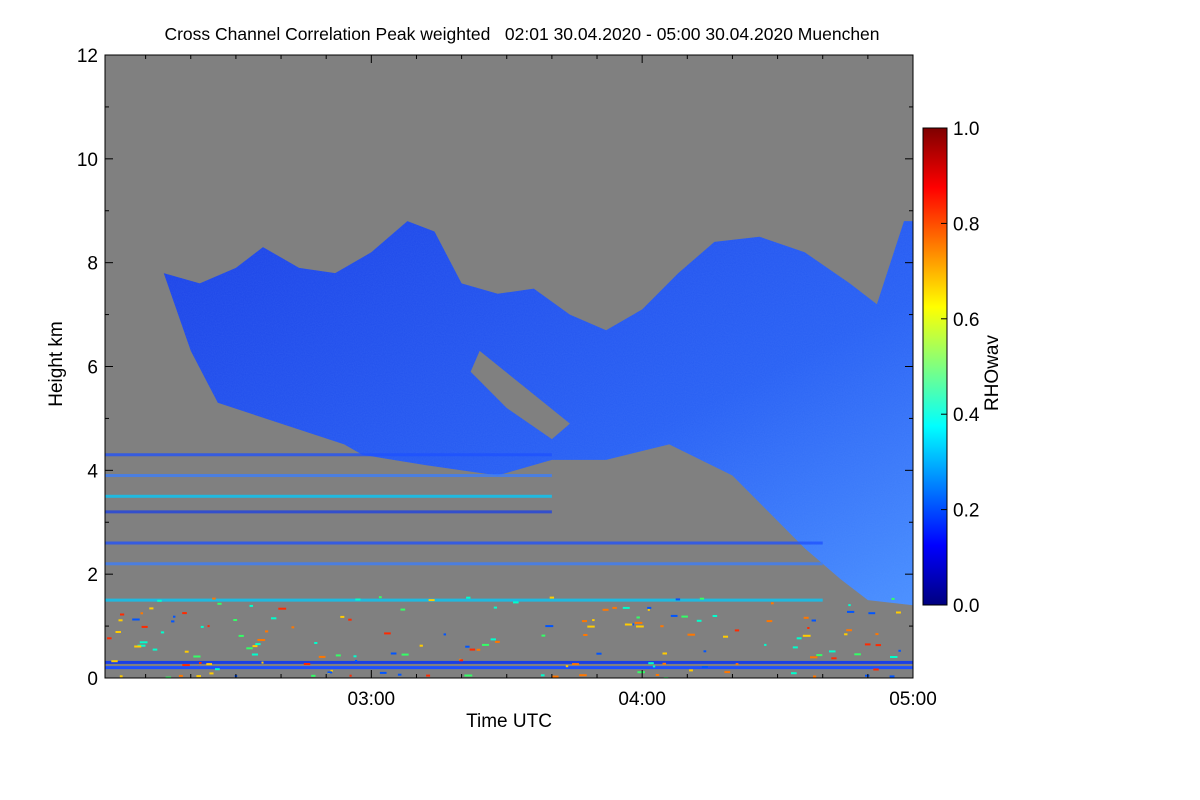  Describe the element at coordinates (913, 699) in the screenshot. I see `x-tick-label: 05:00` at that location.